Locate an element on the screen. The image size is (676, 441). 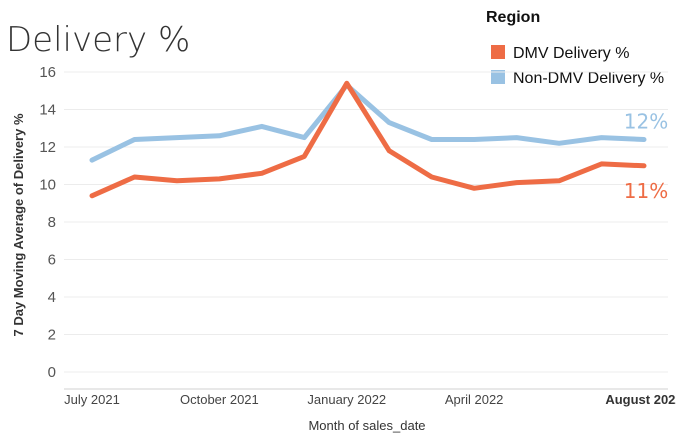
legend-title: Region is located at coordinates (513, 17).